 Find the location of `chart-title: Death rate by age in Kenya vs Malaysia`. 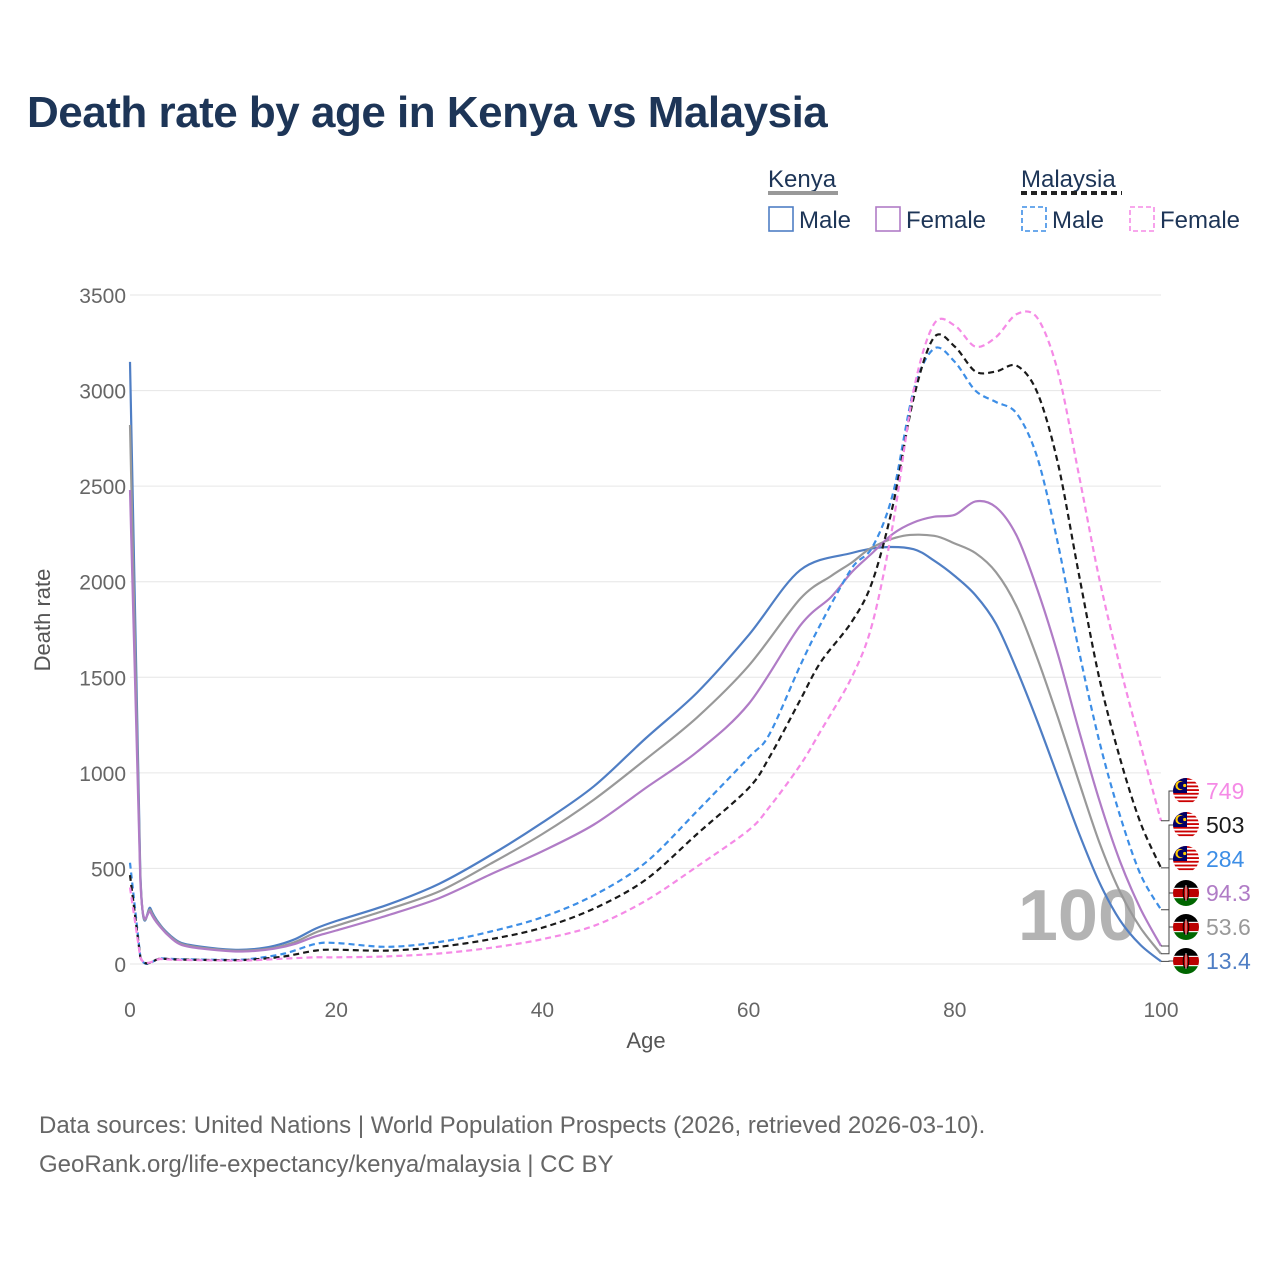

chart-title: Death rate by age in Kenya vs Malaysia is located at coordinates (427, 112).